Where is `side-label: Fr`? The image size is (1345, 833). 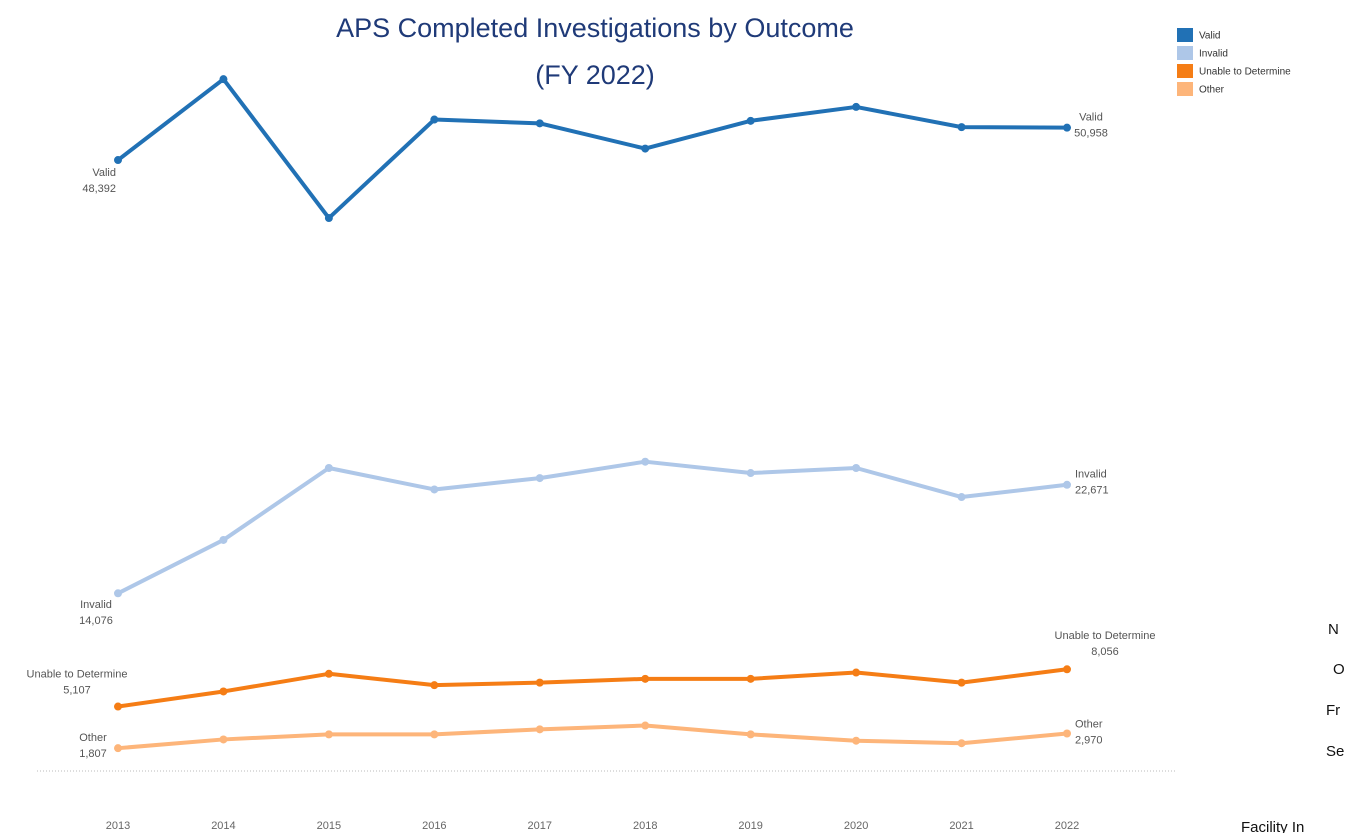
side-label: Fr is located at coordinates (1333, 710).